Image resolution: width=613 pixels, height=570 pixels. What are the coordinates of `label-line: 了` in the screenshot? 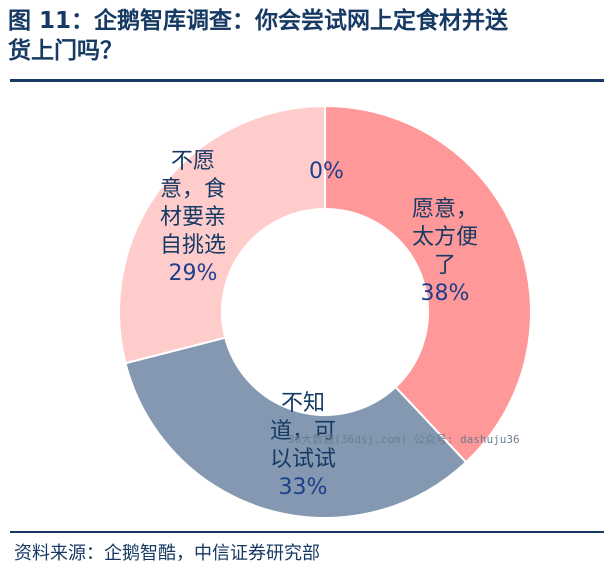 It's located at (445, 265).